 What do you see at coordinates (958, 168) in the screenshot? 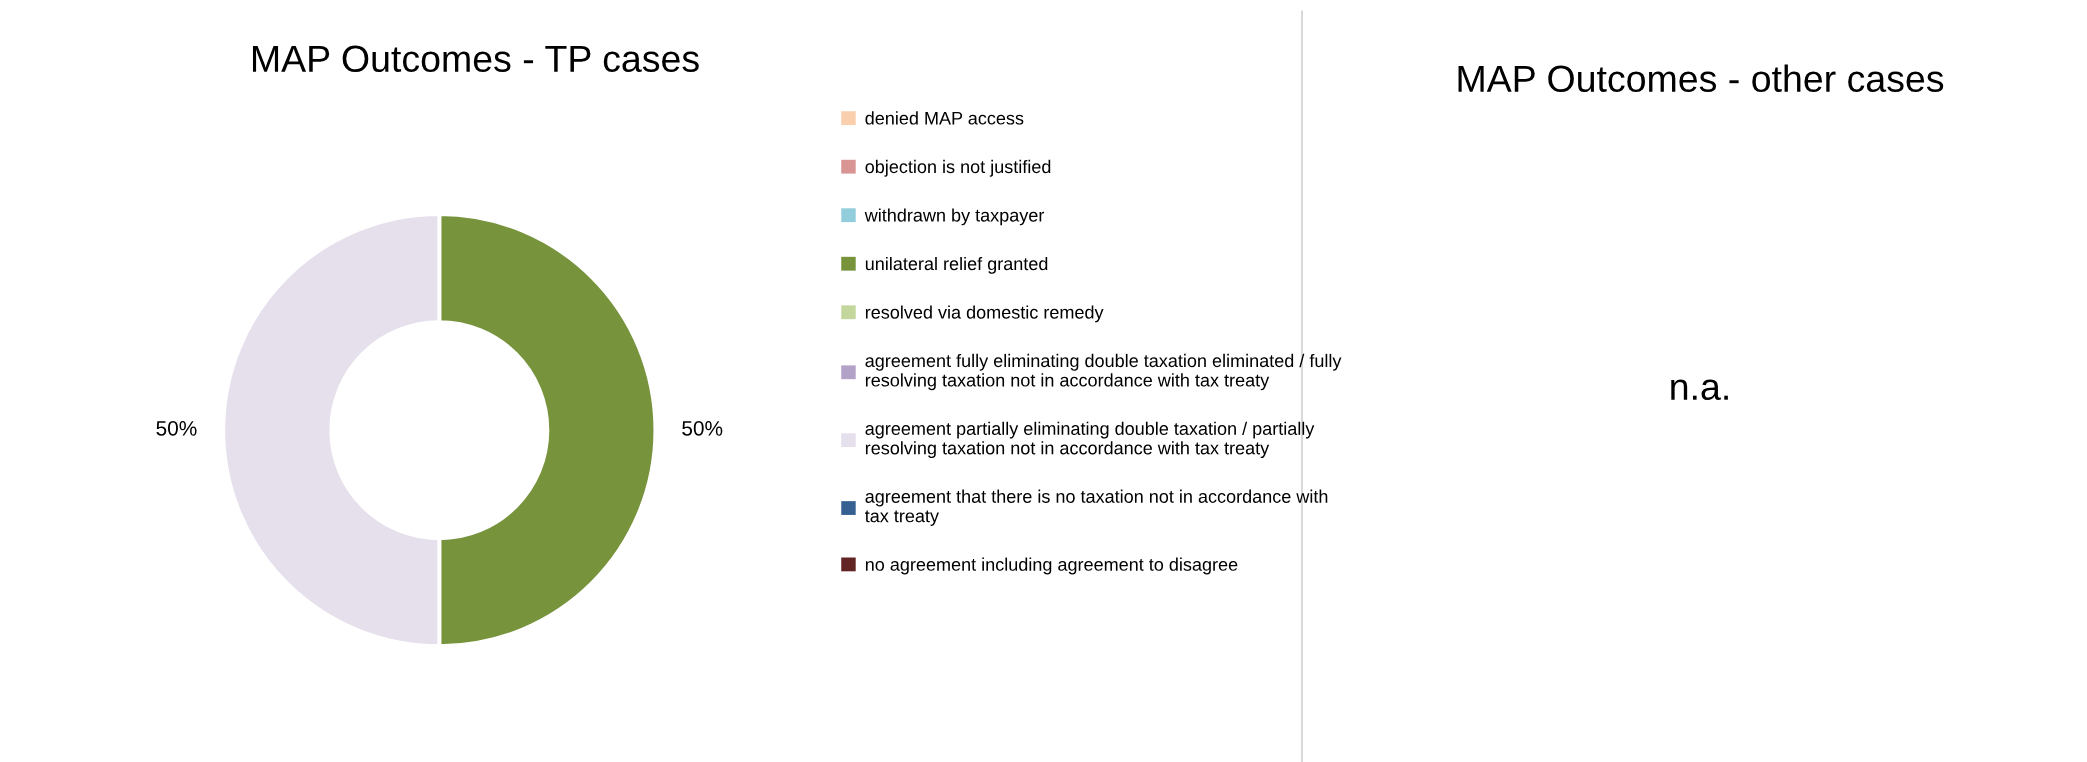
I see `legend-label: objection is not justified` at bounding box center [958, 168].